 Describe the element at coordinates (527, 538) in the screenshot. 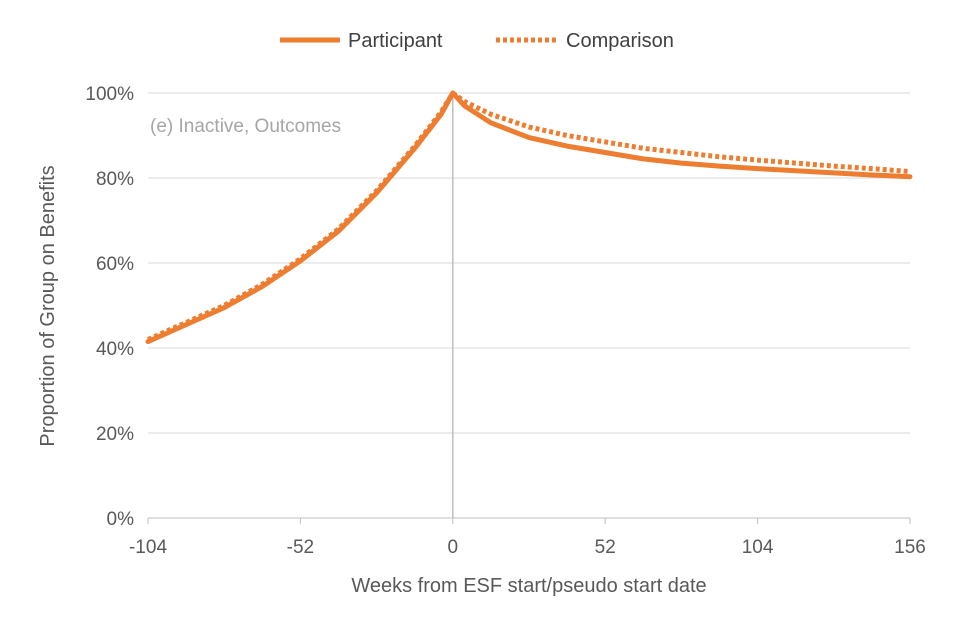

I see `x-axis-ticks: -104 -52 0 52 104 156` at that location.